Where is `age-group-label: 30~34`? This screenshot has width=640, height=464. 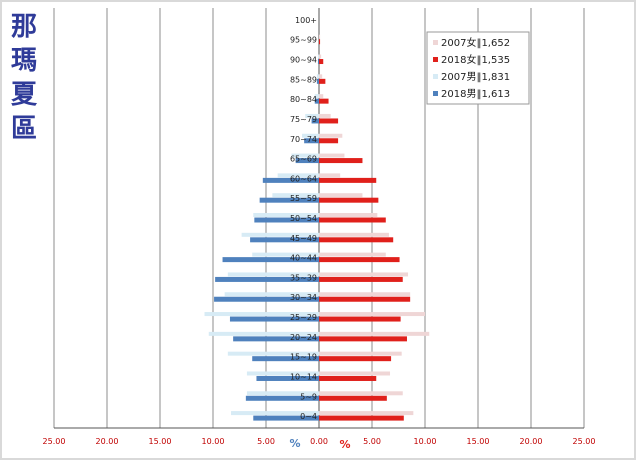 age-group-label: 30~34 is located at coordinates (303, 297).